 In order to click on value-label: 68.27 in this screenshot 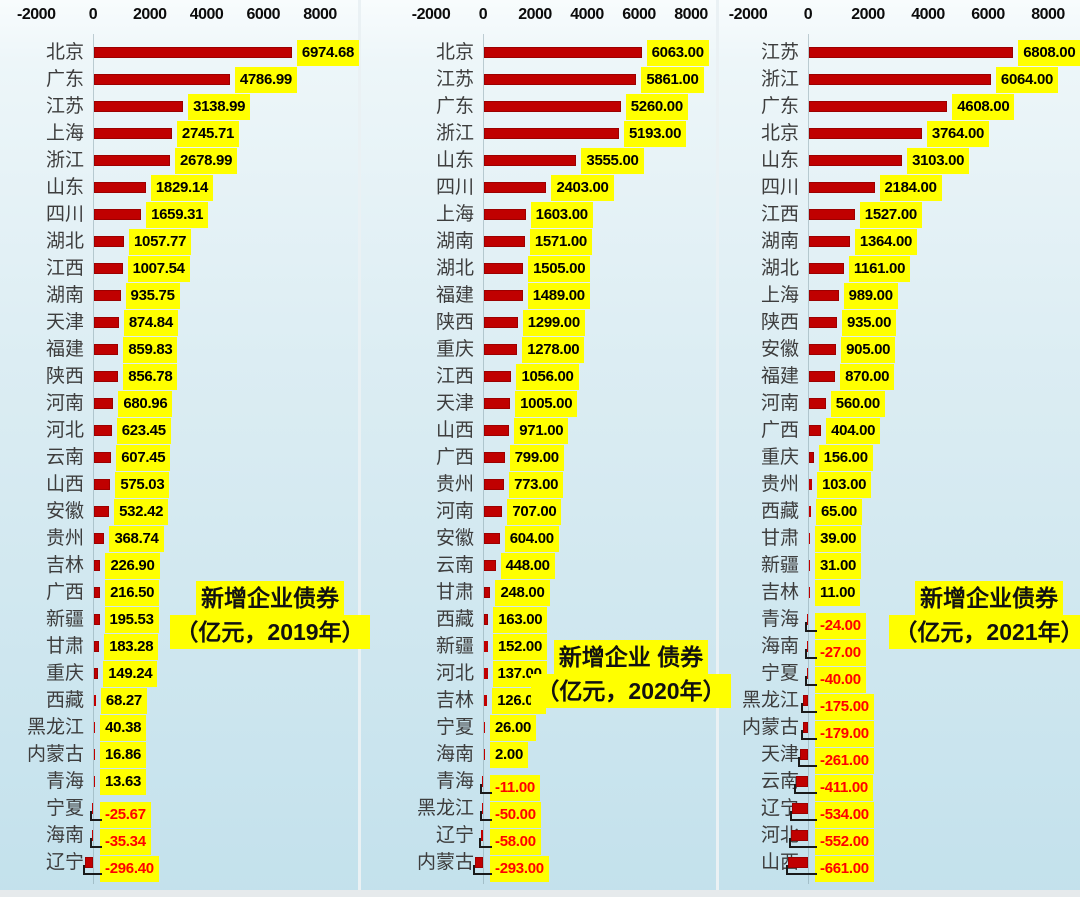, I will do `click(123, 701)`.